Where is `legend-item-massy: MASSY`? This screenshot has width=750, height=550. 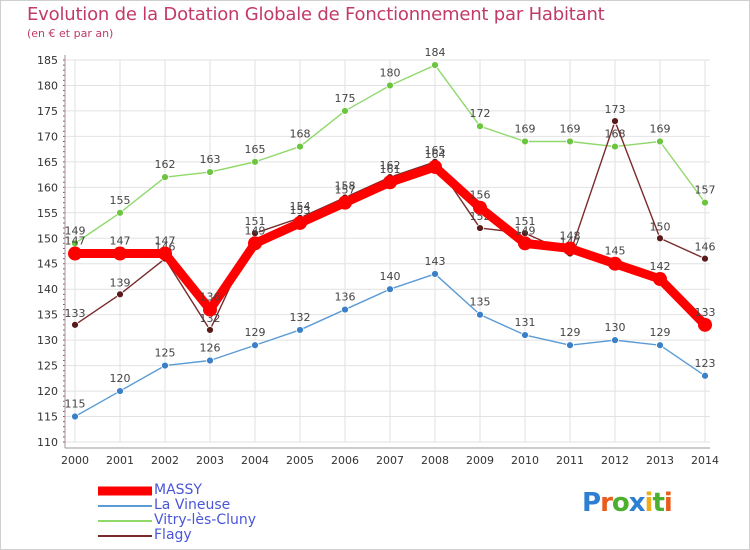
legend-item-massy: MASSY is located at coordinates (228, 490).